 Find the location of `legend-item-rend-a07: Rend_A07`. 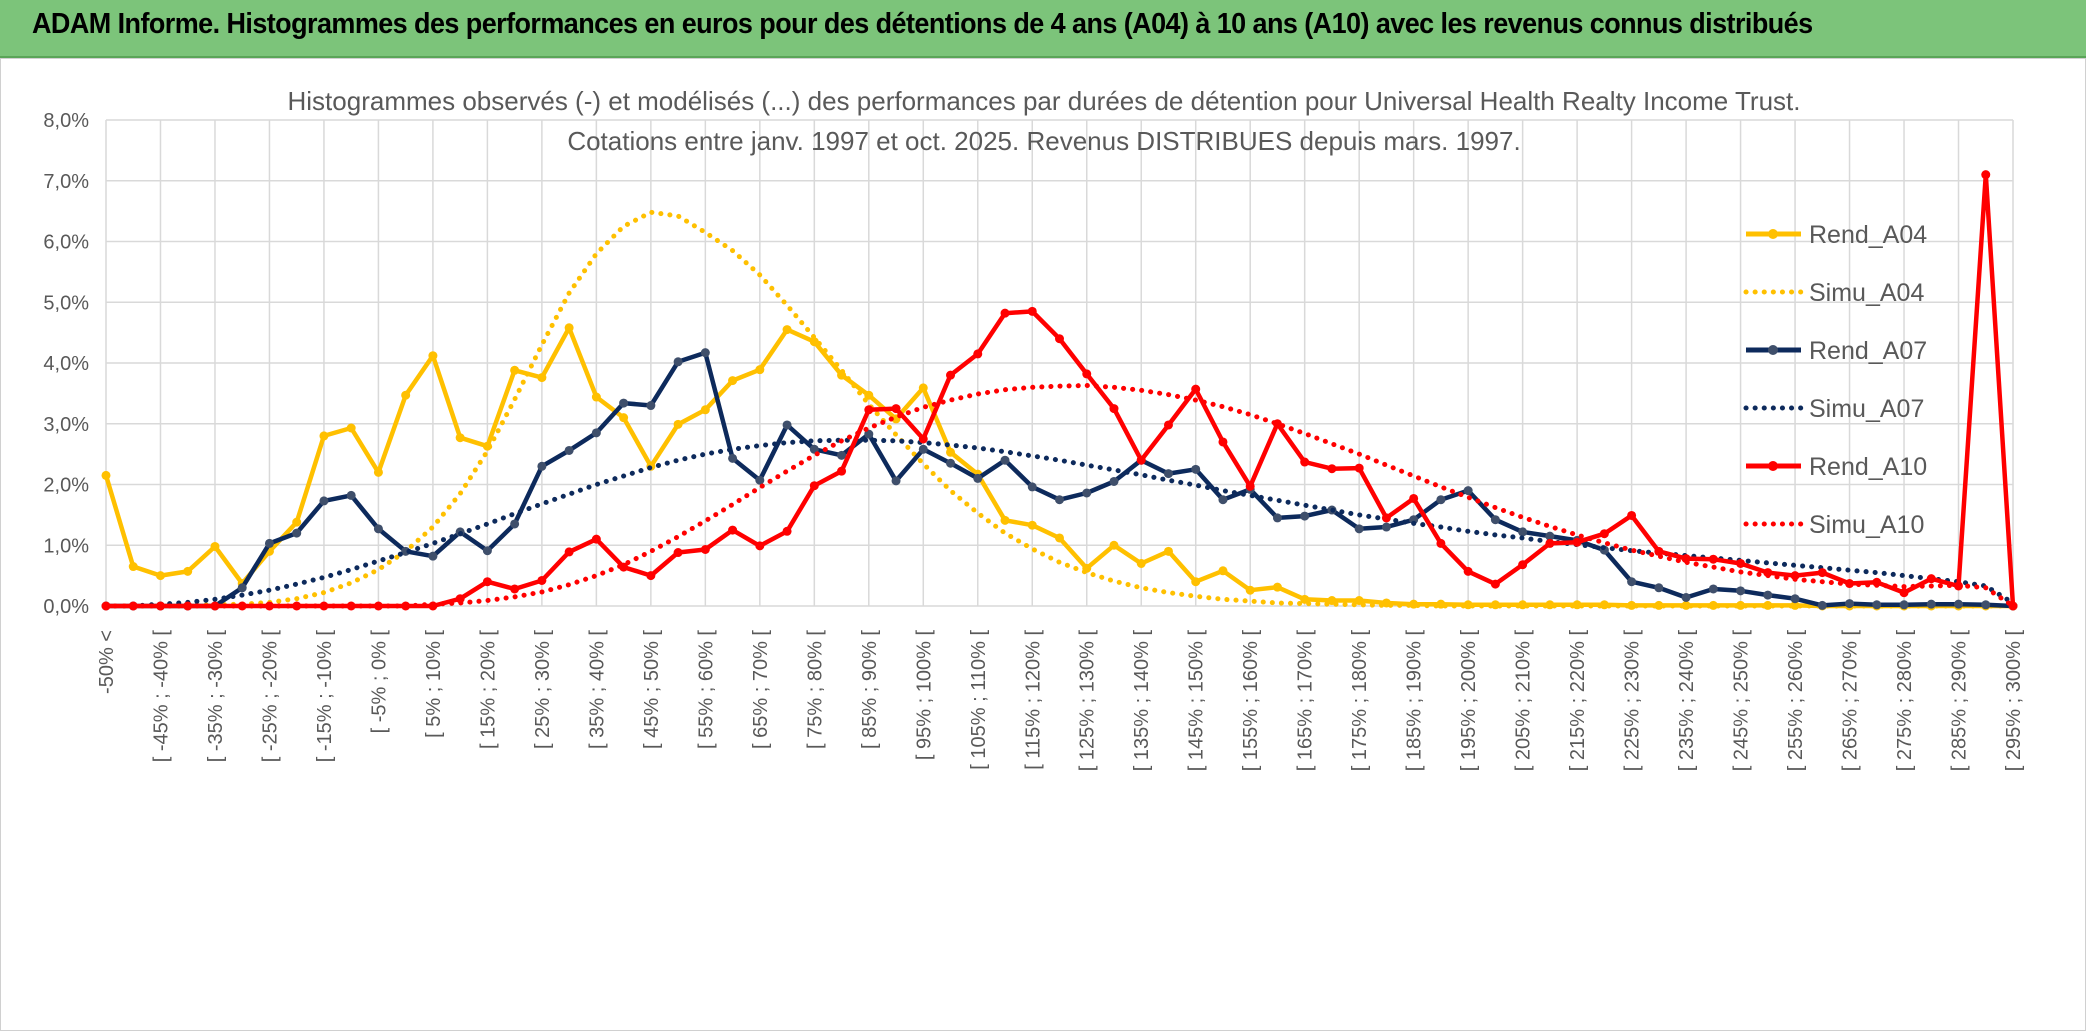

legend-item-rend-a07: Rend_A07 is located at coordinates (1836, 351).